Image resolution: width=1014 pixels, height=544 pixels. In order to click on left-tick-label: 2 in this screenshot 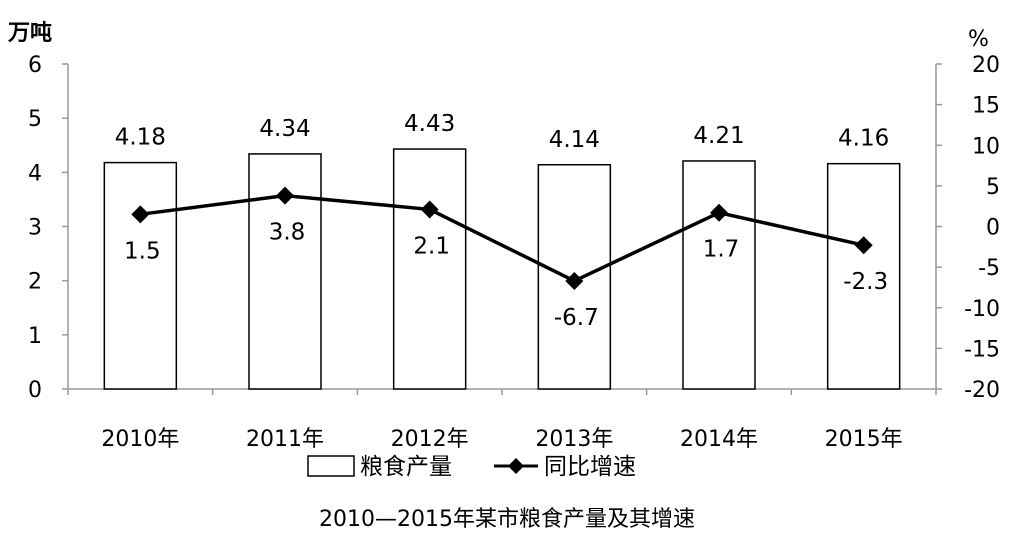, I will do `click(35, 282)`.